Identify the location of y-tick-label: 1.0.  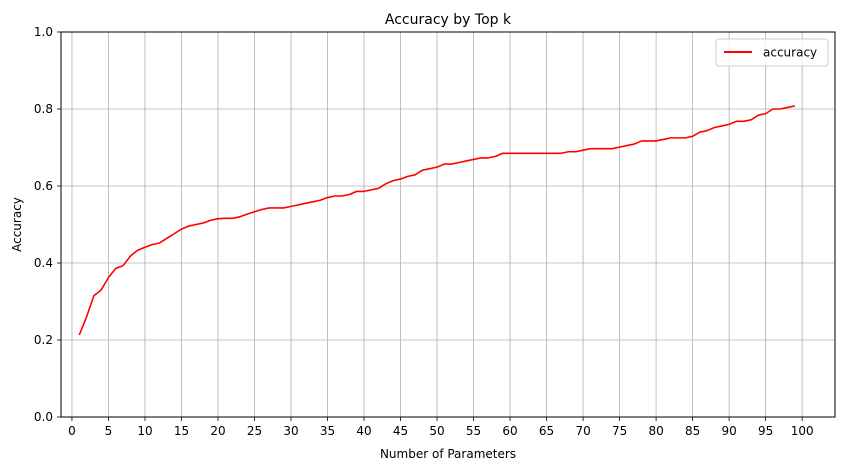
(43, 32).